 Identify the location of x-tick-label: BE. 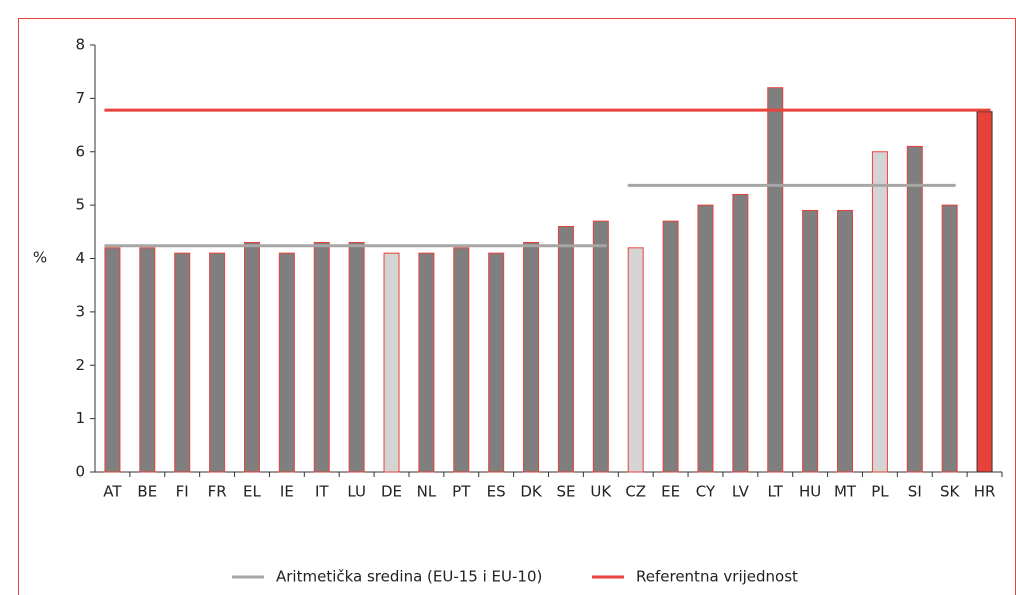
(147, 492).